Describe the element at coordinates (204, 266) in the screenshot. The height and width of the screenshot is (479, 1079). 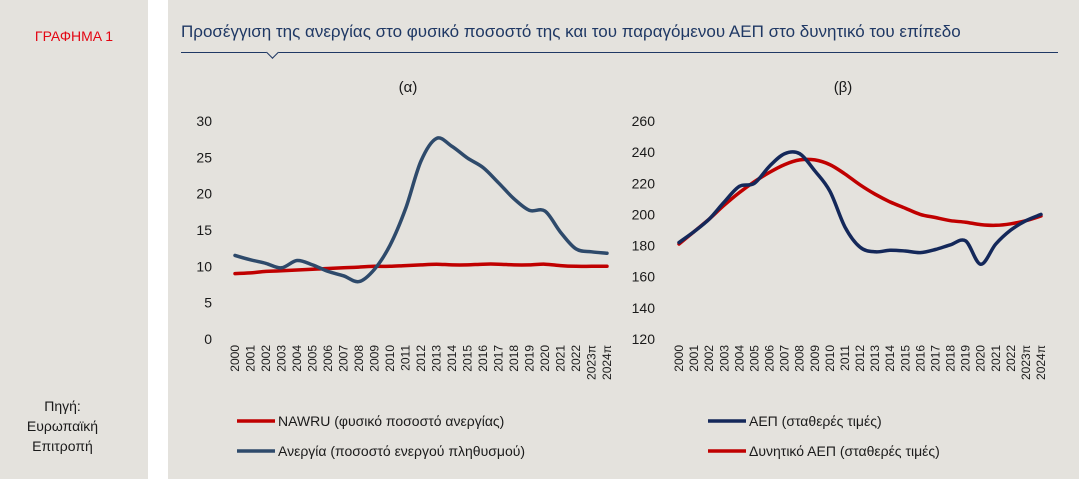
I see `y-tick-label: 10` at that location.